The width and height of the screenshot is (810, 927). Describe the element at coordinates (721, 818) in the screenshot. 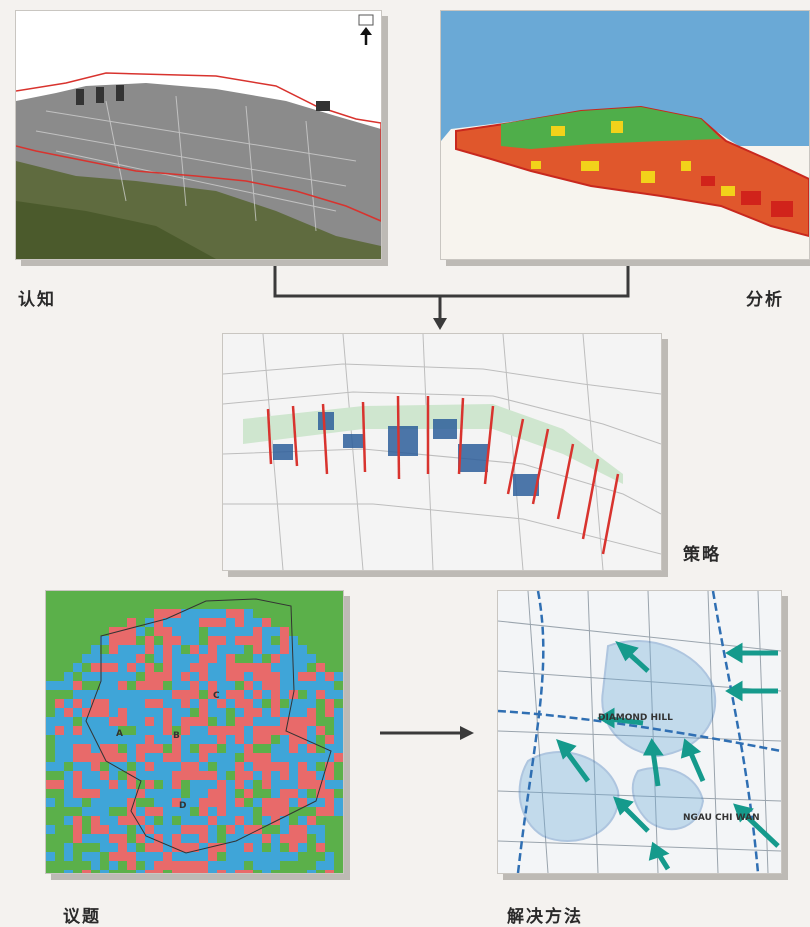

I see `place-label-ngau-chi-wan: NGAU CHI WAN` at that location.